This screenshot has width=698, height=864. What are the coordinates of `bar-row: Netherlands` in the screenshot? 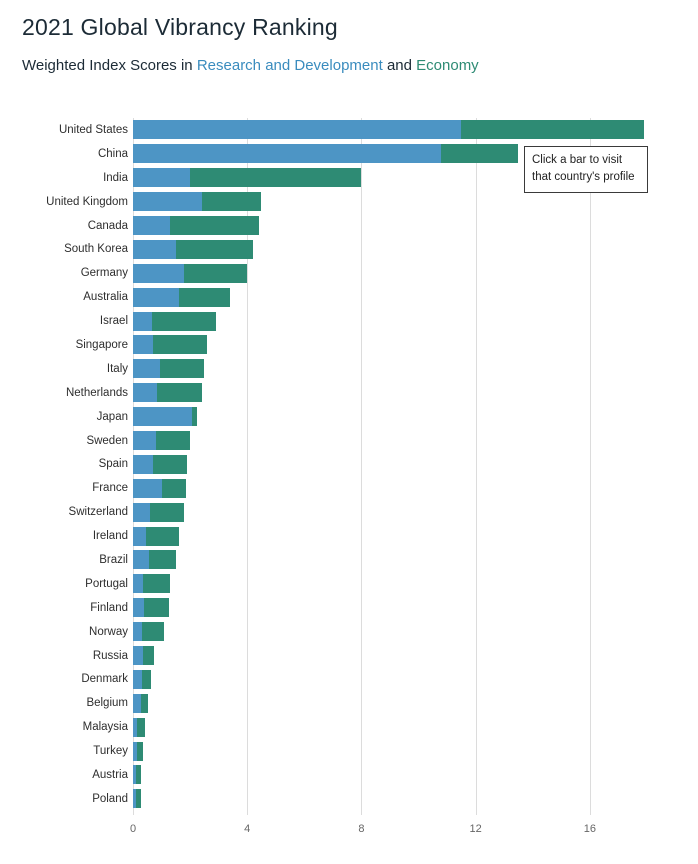 It's located at (334, 393).